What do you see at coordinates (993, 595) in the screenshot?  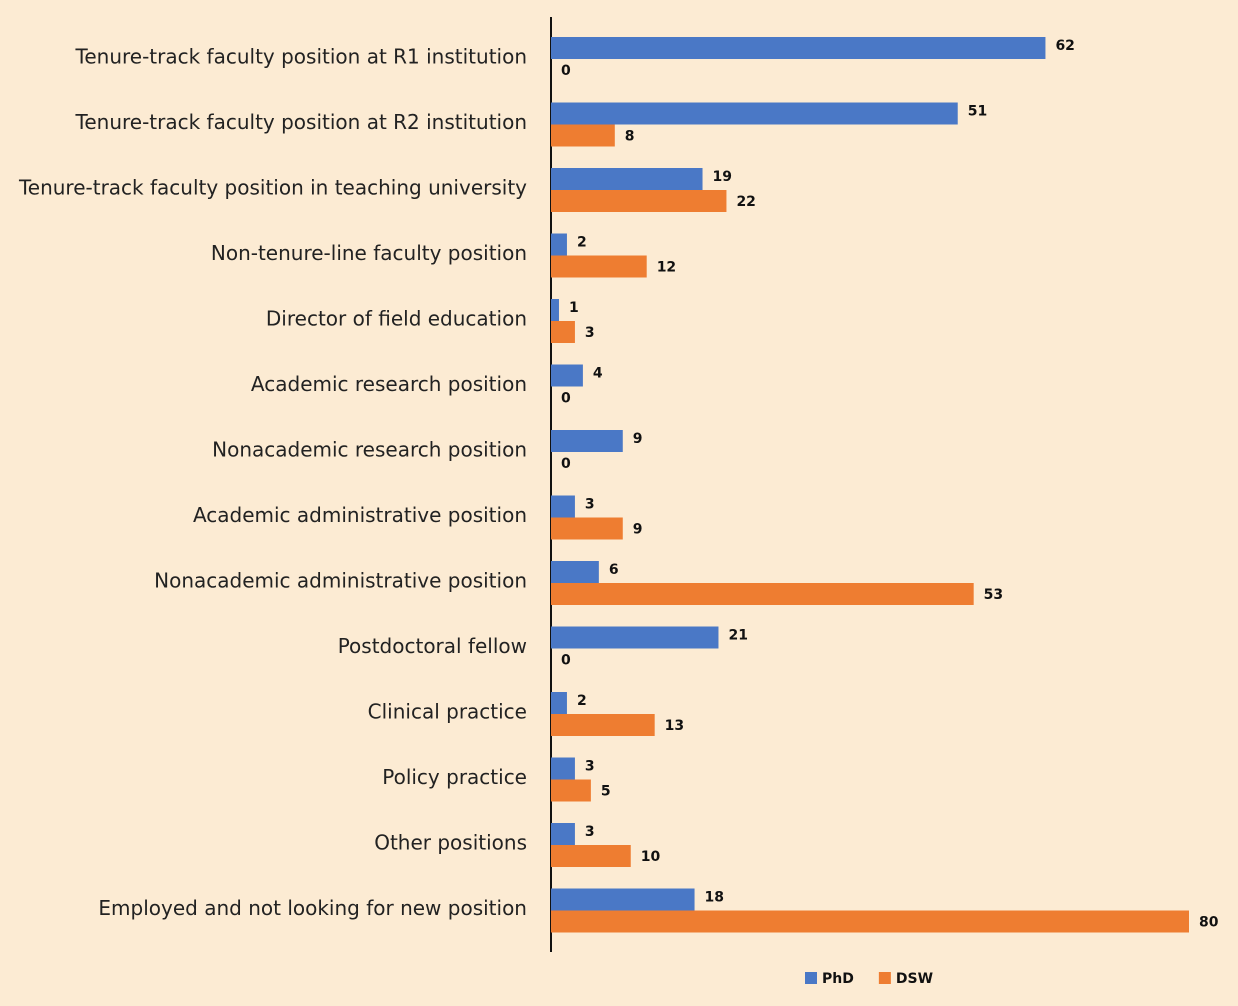 I see `value-label: 53` at bounding box center [993, 595].